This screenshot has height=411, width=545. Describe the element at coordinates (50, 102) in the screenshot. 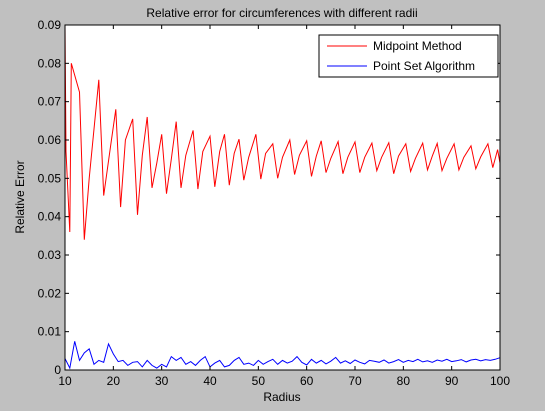

I see `y-tick-label: 0.07` at that location.